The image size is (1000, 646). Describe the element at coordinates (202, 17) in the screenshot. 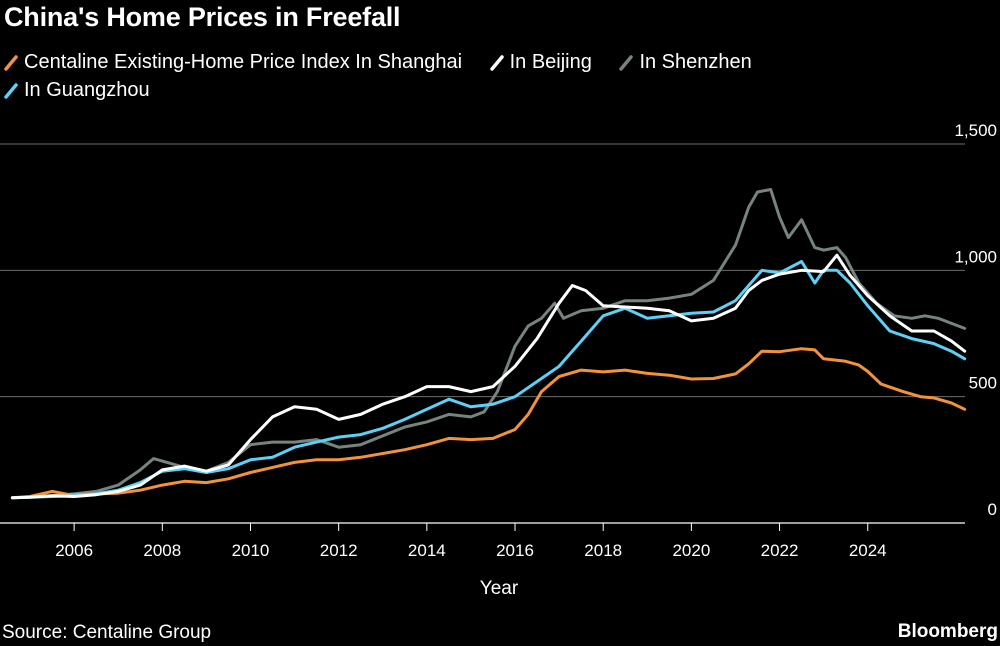

I see `chart-title: China's Home Prices in Freefall` at that location.